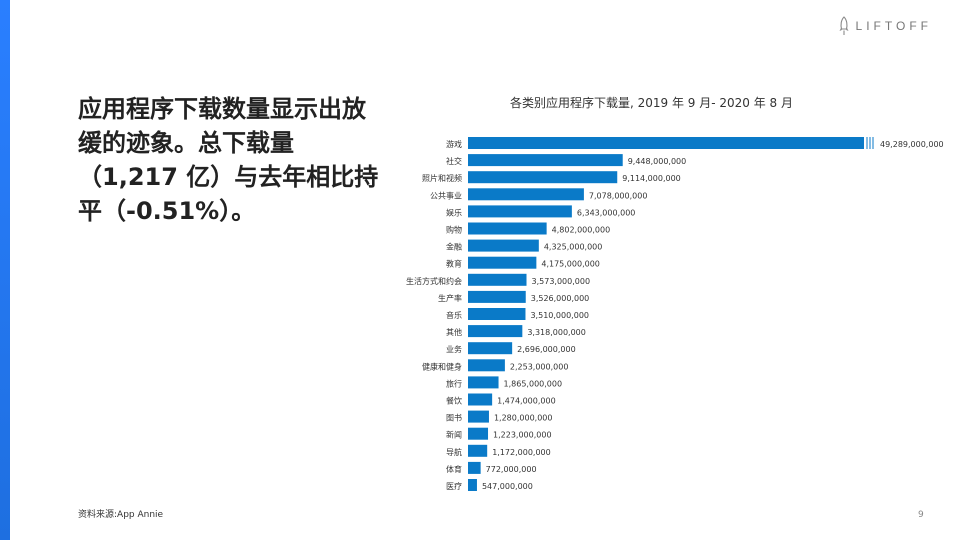  Describe the element at coordinates (434, 281) in the screenshot. I see `category-label: 生活方式和约会` at that location.